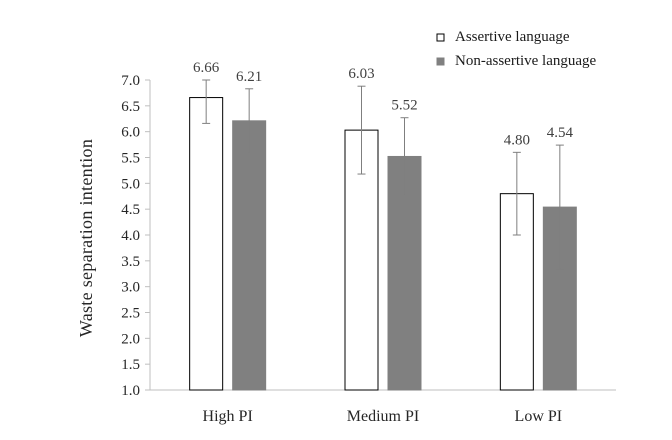 This screenshot has width=672, height=440. Describe the element at coordinates (249, 77) in the screenshot. I see `data-label: 6.21` at that location.